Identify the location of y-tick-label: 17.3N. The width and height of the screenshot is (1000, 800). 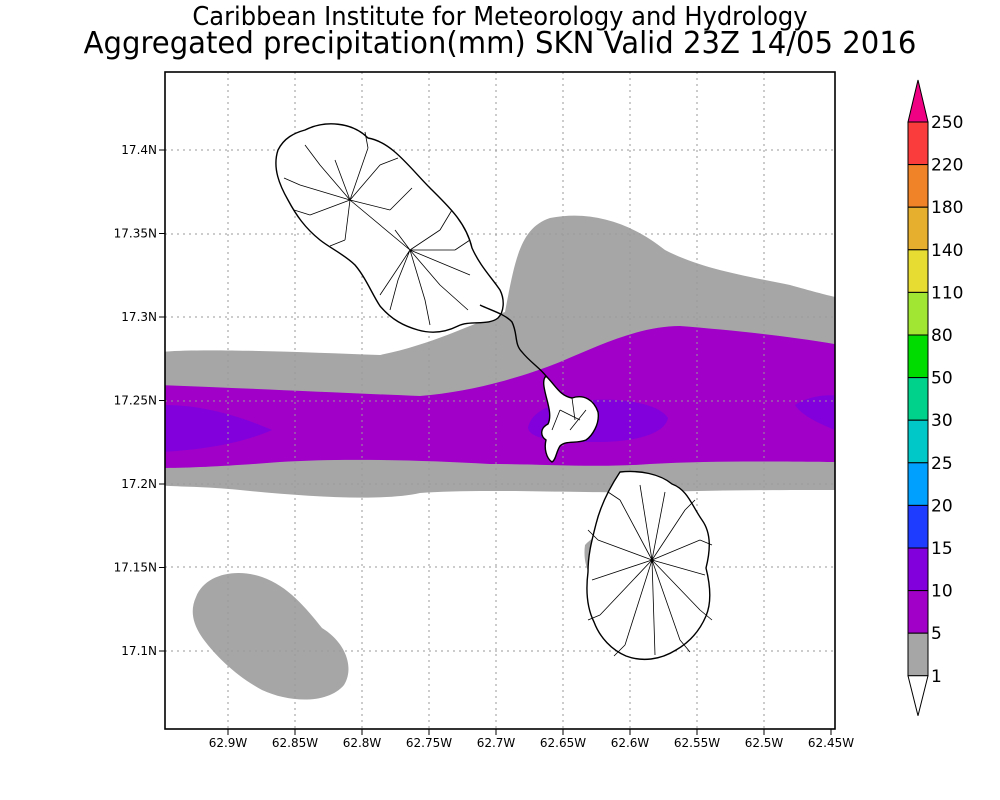
(139, 317).